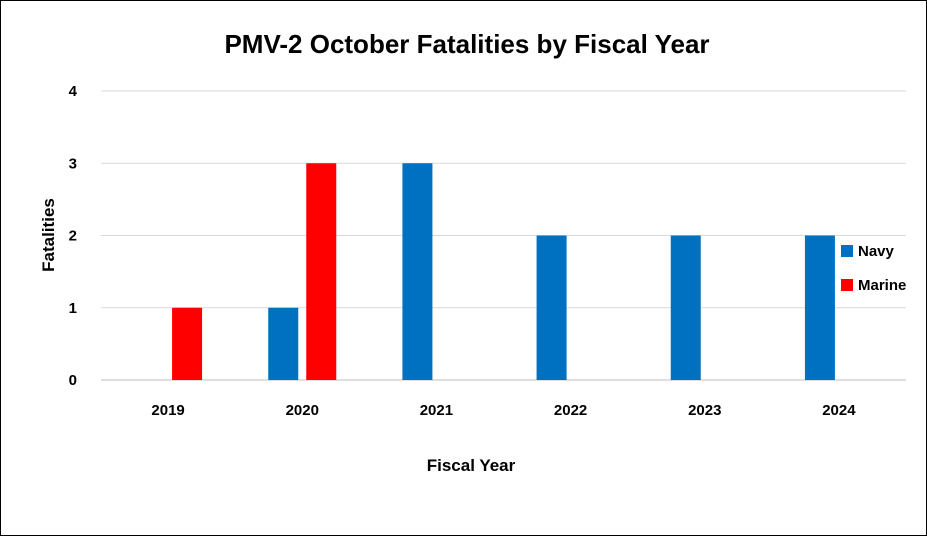 Image resolution: width=927 pixels, height=537 pixels. Describe the element at coordinates (876, 251) in the screenshot. I see `legend-label-navy: Navy` at that location.